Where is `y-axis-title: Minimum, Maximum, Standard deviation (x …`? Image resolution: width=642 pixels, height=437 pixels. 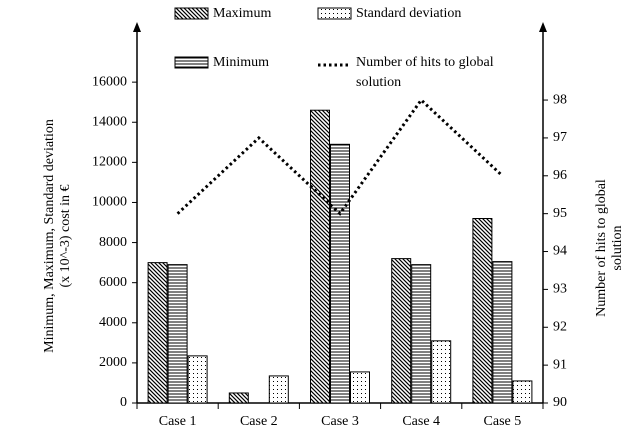 y-axis-title: Minimum, Maximum, Standard deviation (x … is located at coordinates (57, 236).